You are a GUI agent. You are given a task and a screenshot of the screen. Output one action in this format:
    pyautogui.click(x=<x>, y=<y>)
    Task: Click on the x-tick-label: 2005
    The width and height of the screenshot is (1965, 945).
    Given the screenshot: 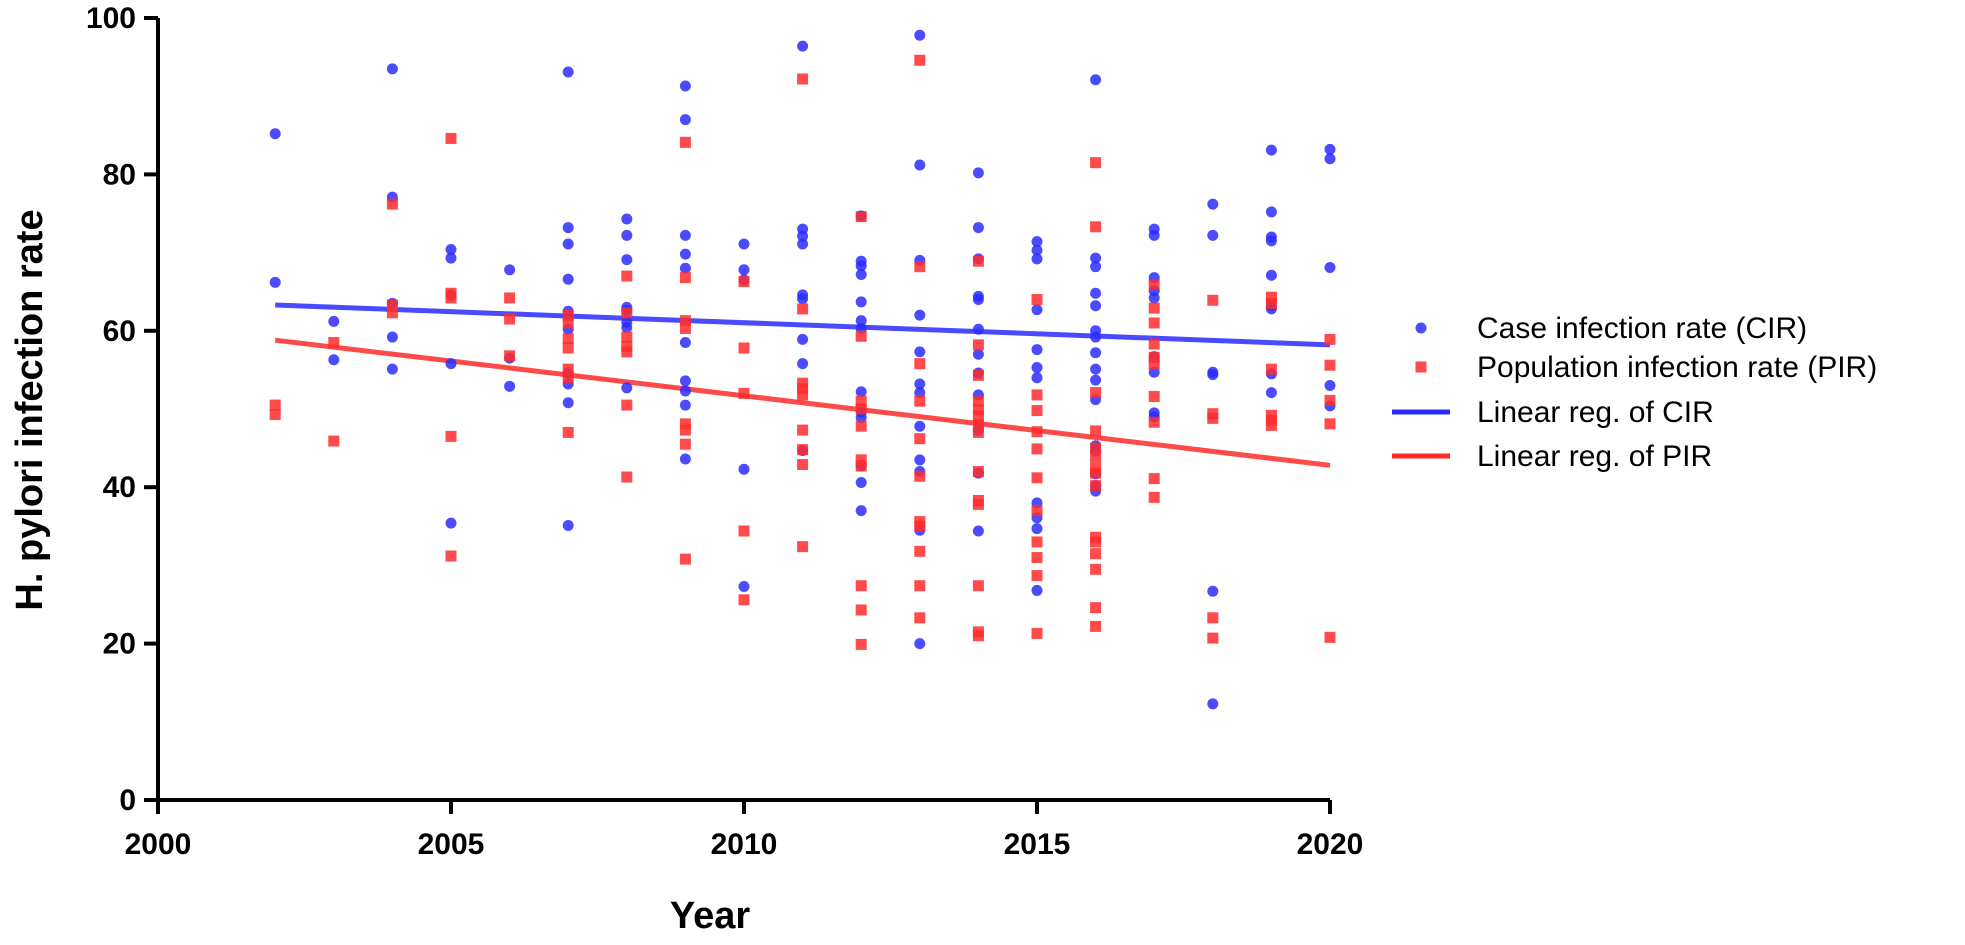 What is the action you would take?
    pyautogui.click(x=451, y=844)
    